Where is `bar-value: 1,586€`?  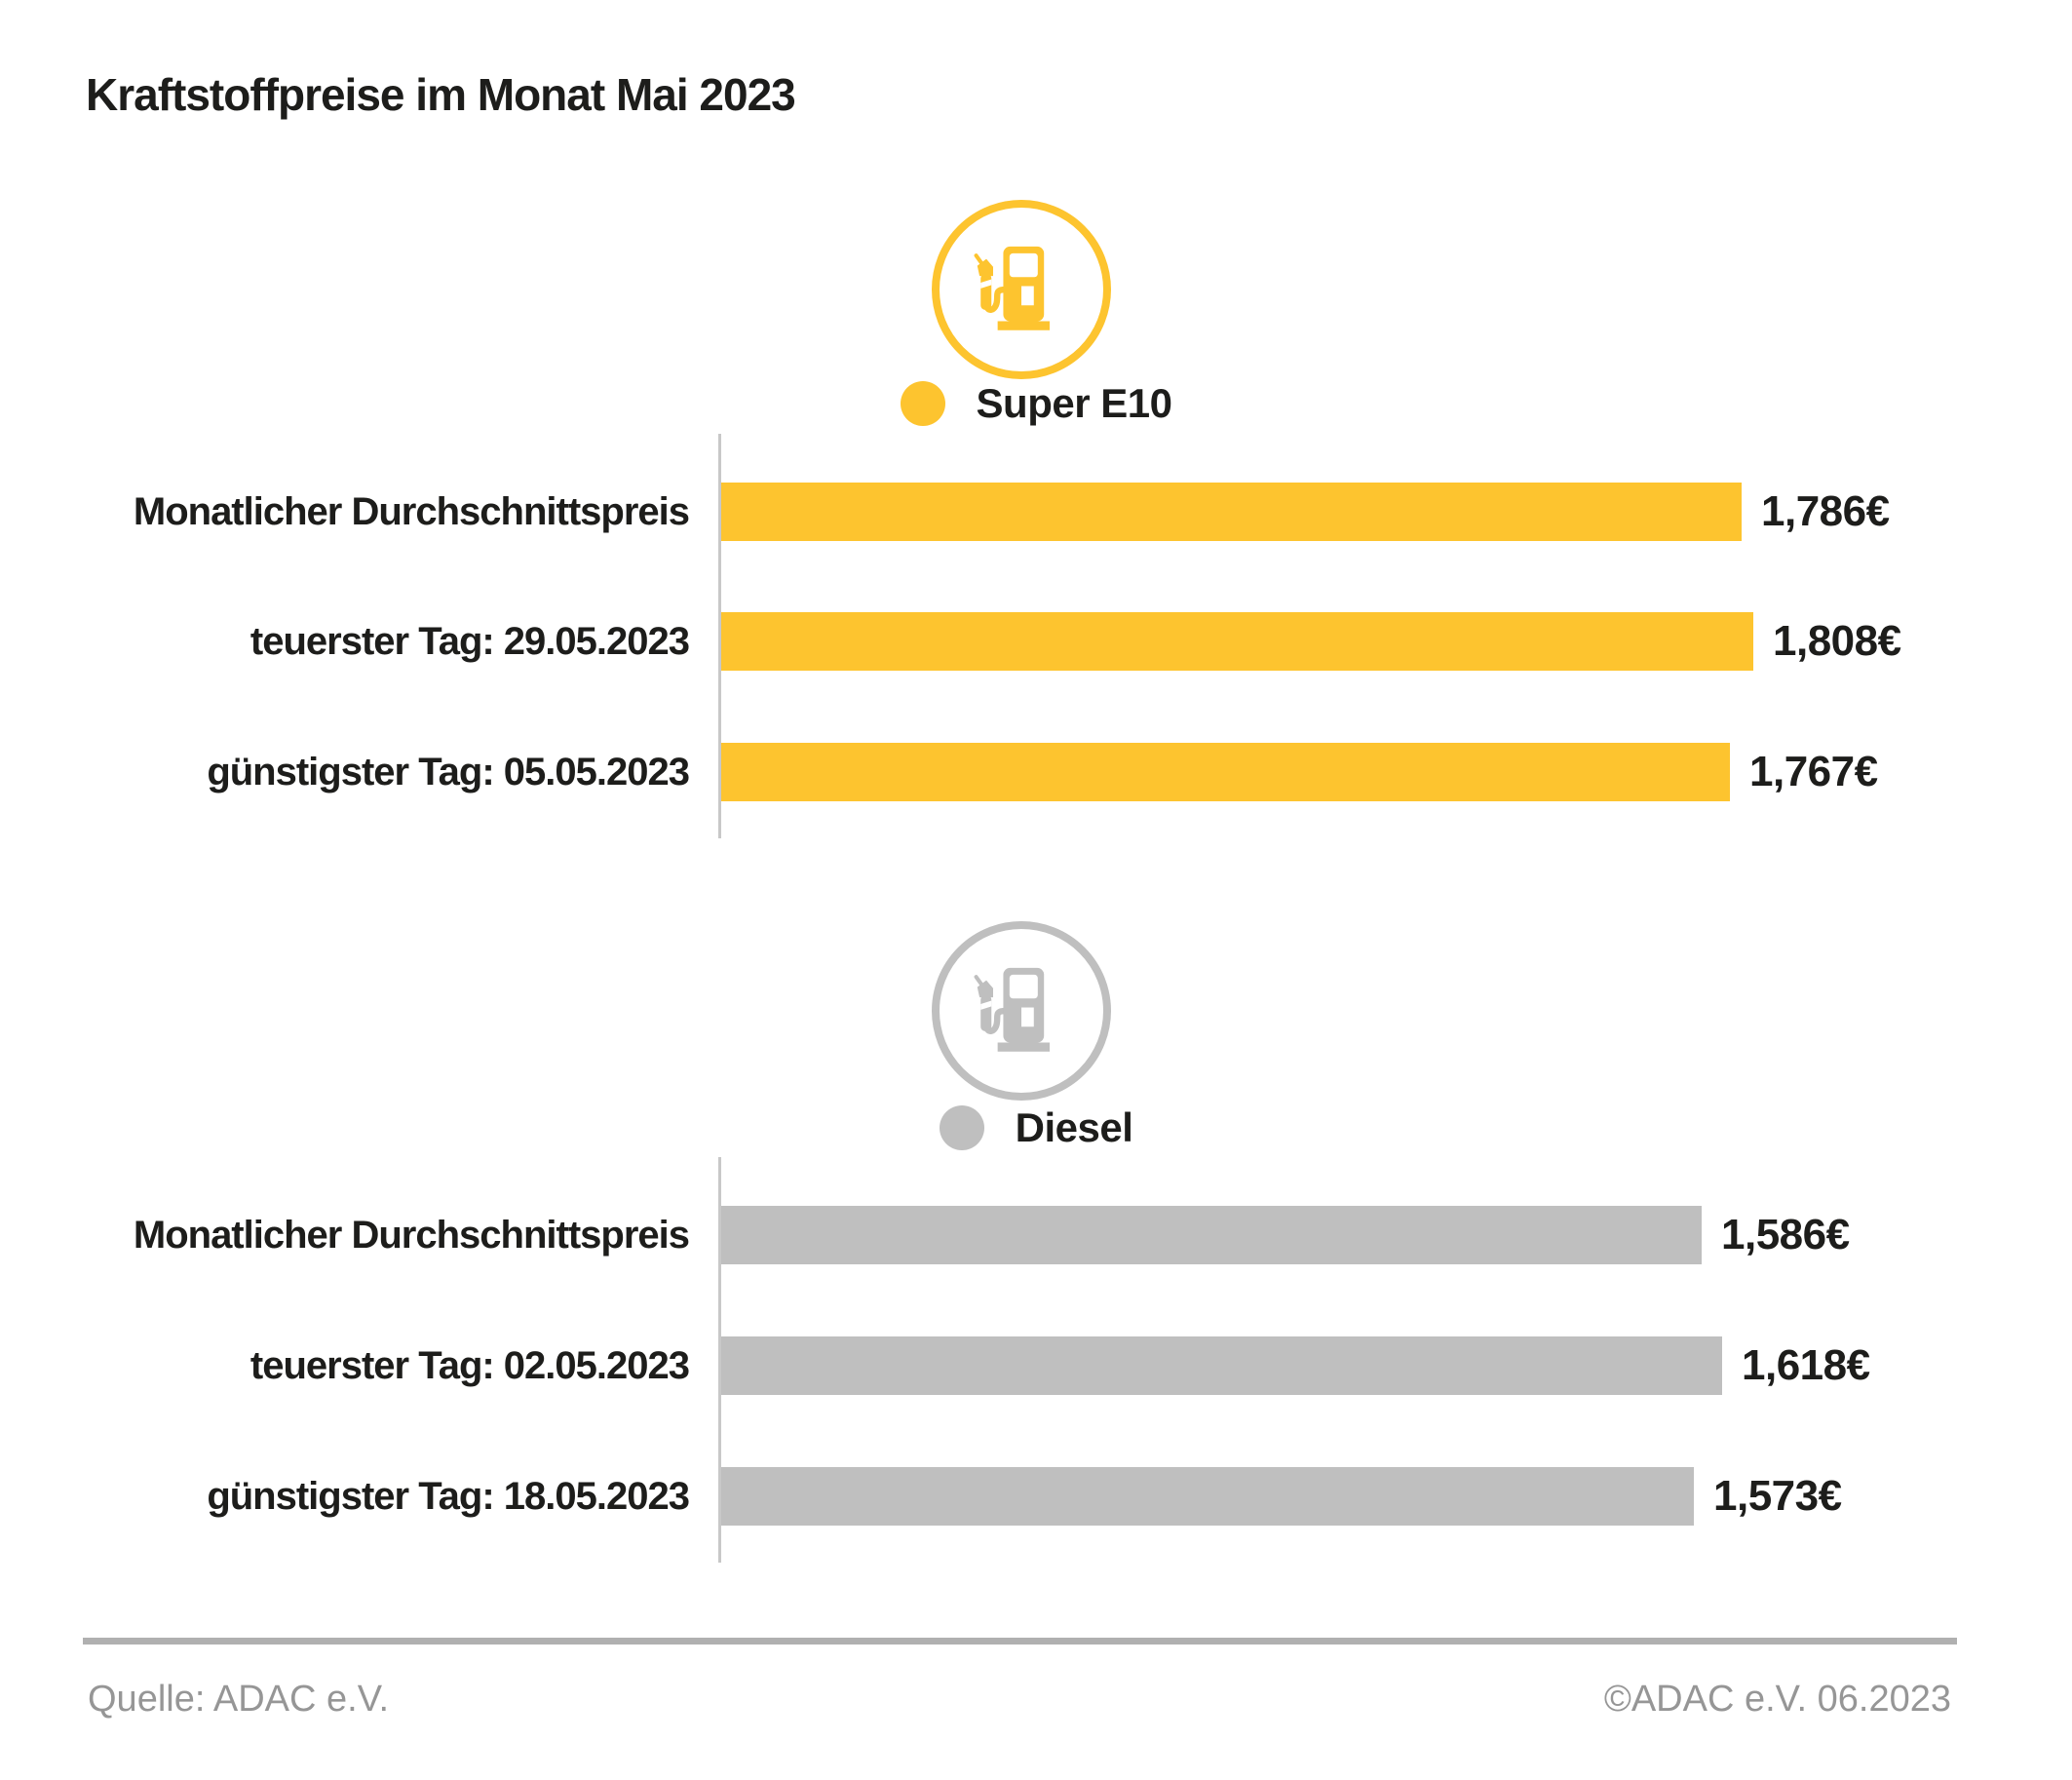
bar-value: 1,586€ is located at coordinates (1785, 1235).